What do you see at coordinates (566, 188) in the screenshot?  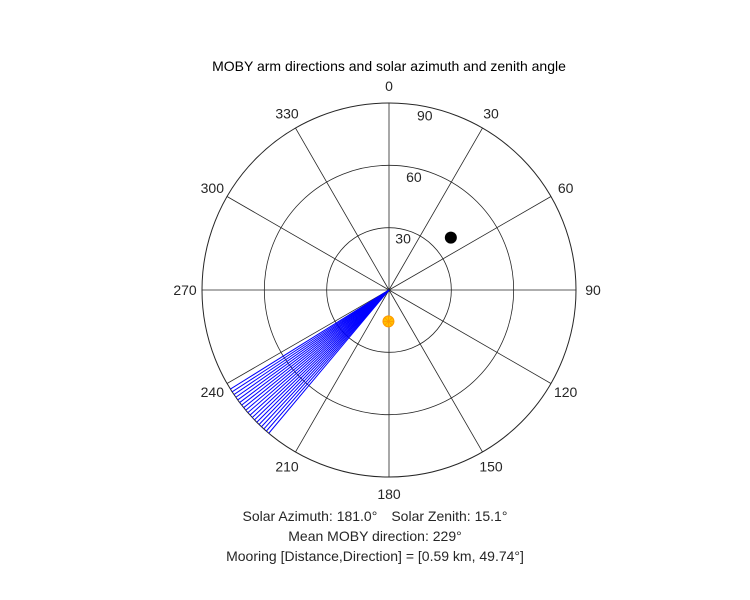 I see `theta-tick-label-60: 60` at bounding box center [566, 188].